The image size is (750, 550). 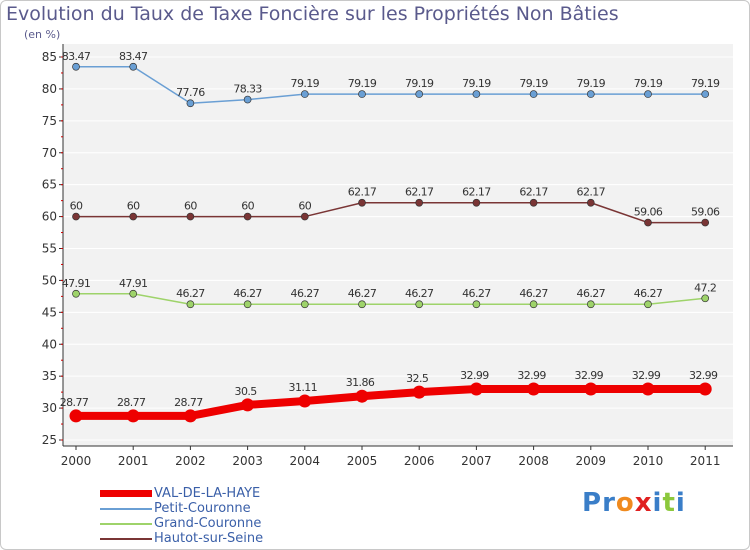 I want to click on data-label: 83.47, so click(x=76, y=56).